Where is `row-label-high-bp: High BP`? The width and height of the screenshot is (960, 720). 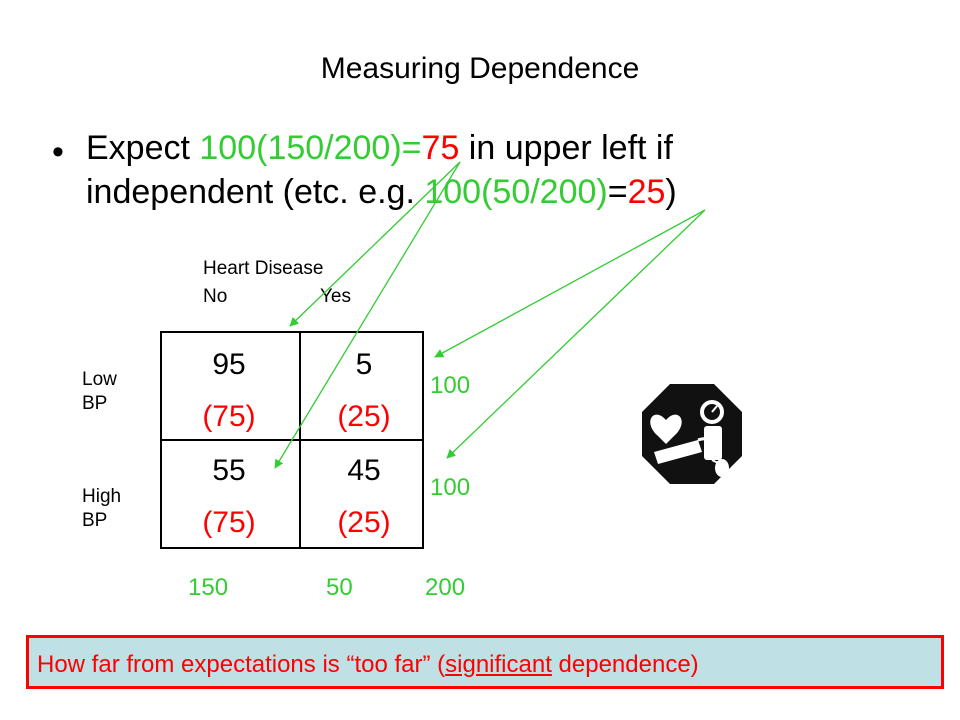
row-label-high-bp: High BP is located at coordinates (101, 509).